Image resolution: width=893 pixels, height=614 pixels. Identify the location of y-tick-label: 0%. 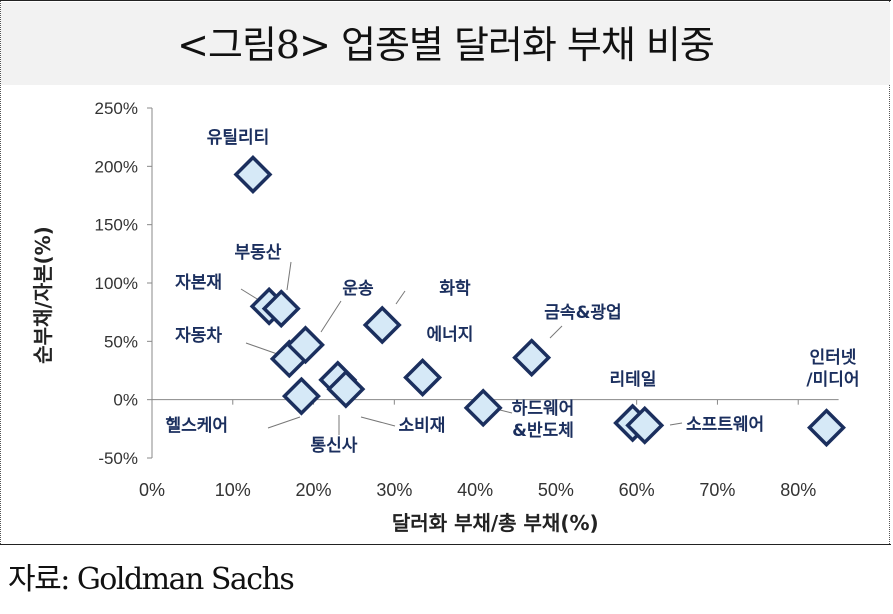
(125, 400).